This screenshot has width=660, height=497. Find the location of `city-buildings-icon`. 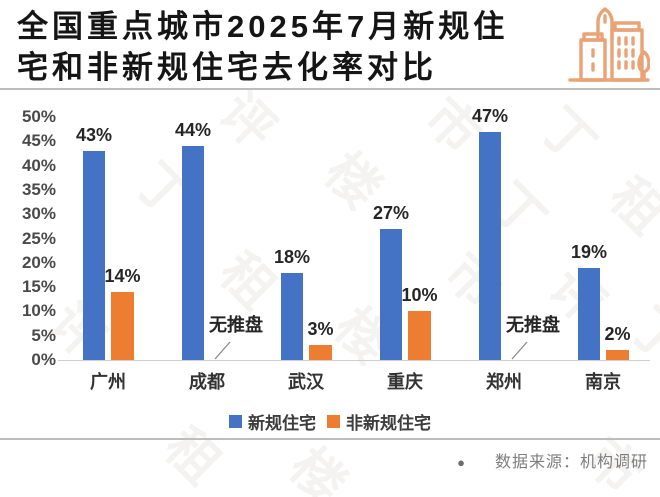

city-buildings-icon is located at coordinates (609, 48).